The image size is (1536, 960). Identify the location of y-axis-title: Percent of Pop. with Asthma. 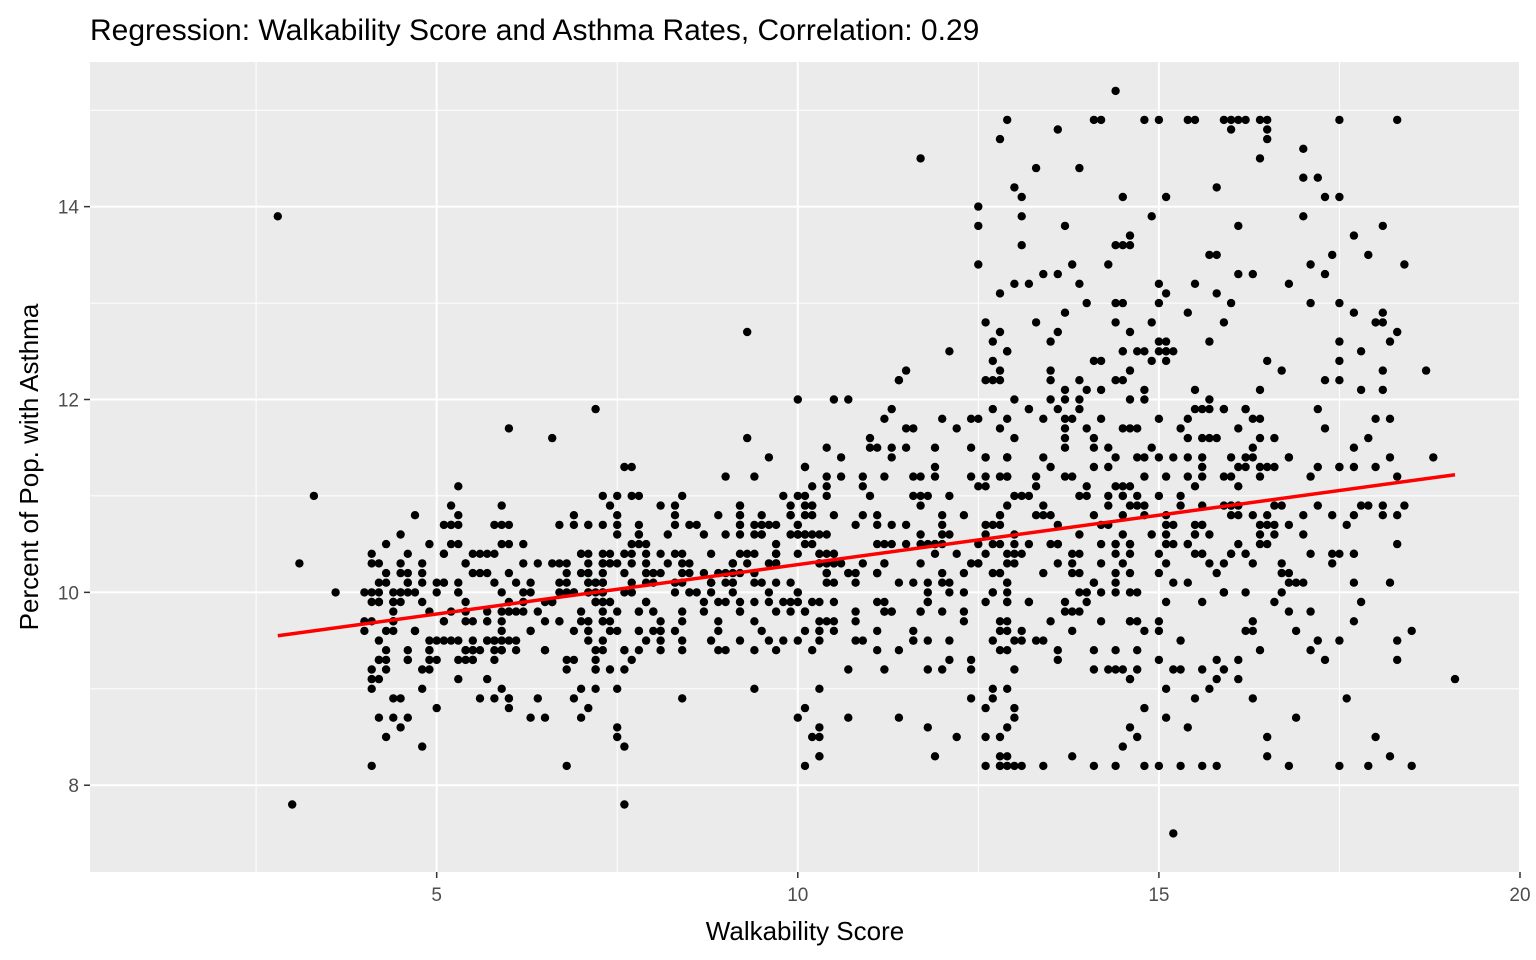
(29, 466).